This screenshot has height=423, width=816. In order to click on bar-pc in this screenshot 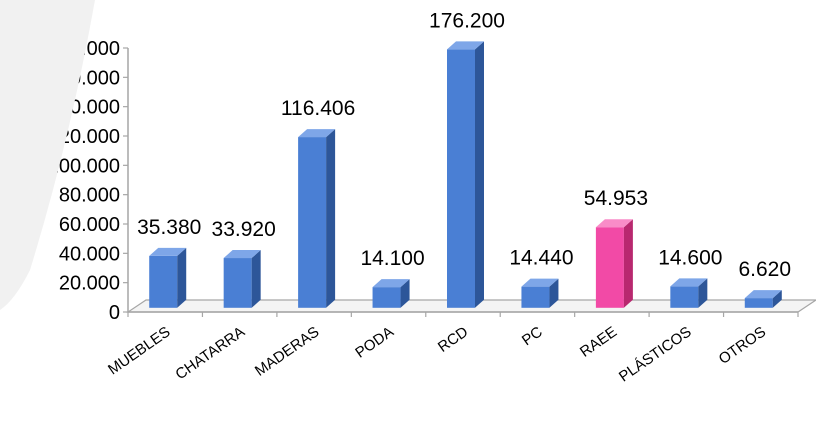, I will do `click(540, 293)`.